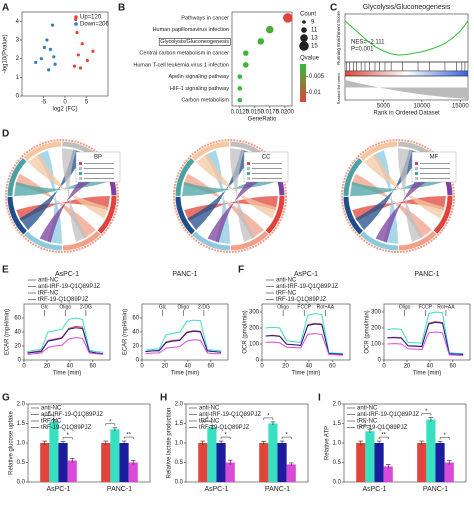 Image resolution: width=474 pixels, height=507 pixels. Describe the element at coordinates (338, 89) in the screenshot. I see `y-axis-label: Ranked list metric` at that location.